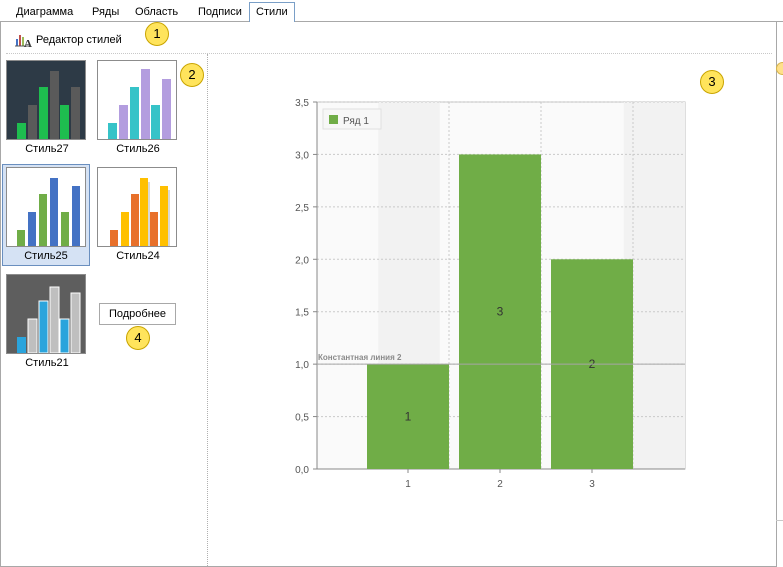  Describe the element at coordinates (712, 82) in the screenshot. I see `callout-badge-3: 3` at that location.